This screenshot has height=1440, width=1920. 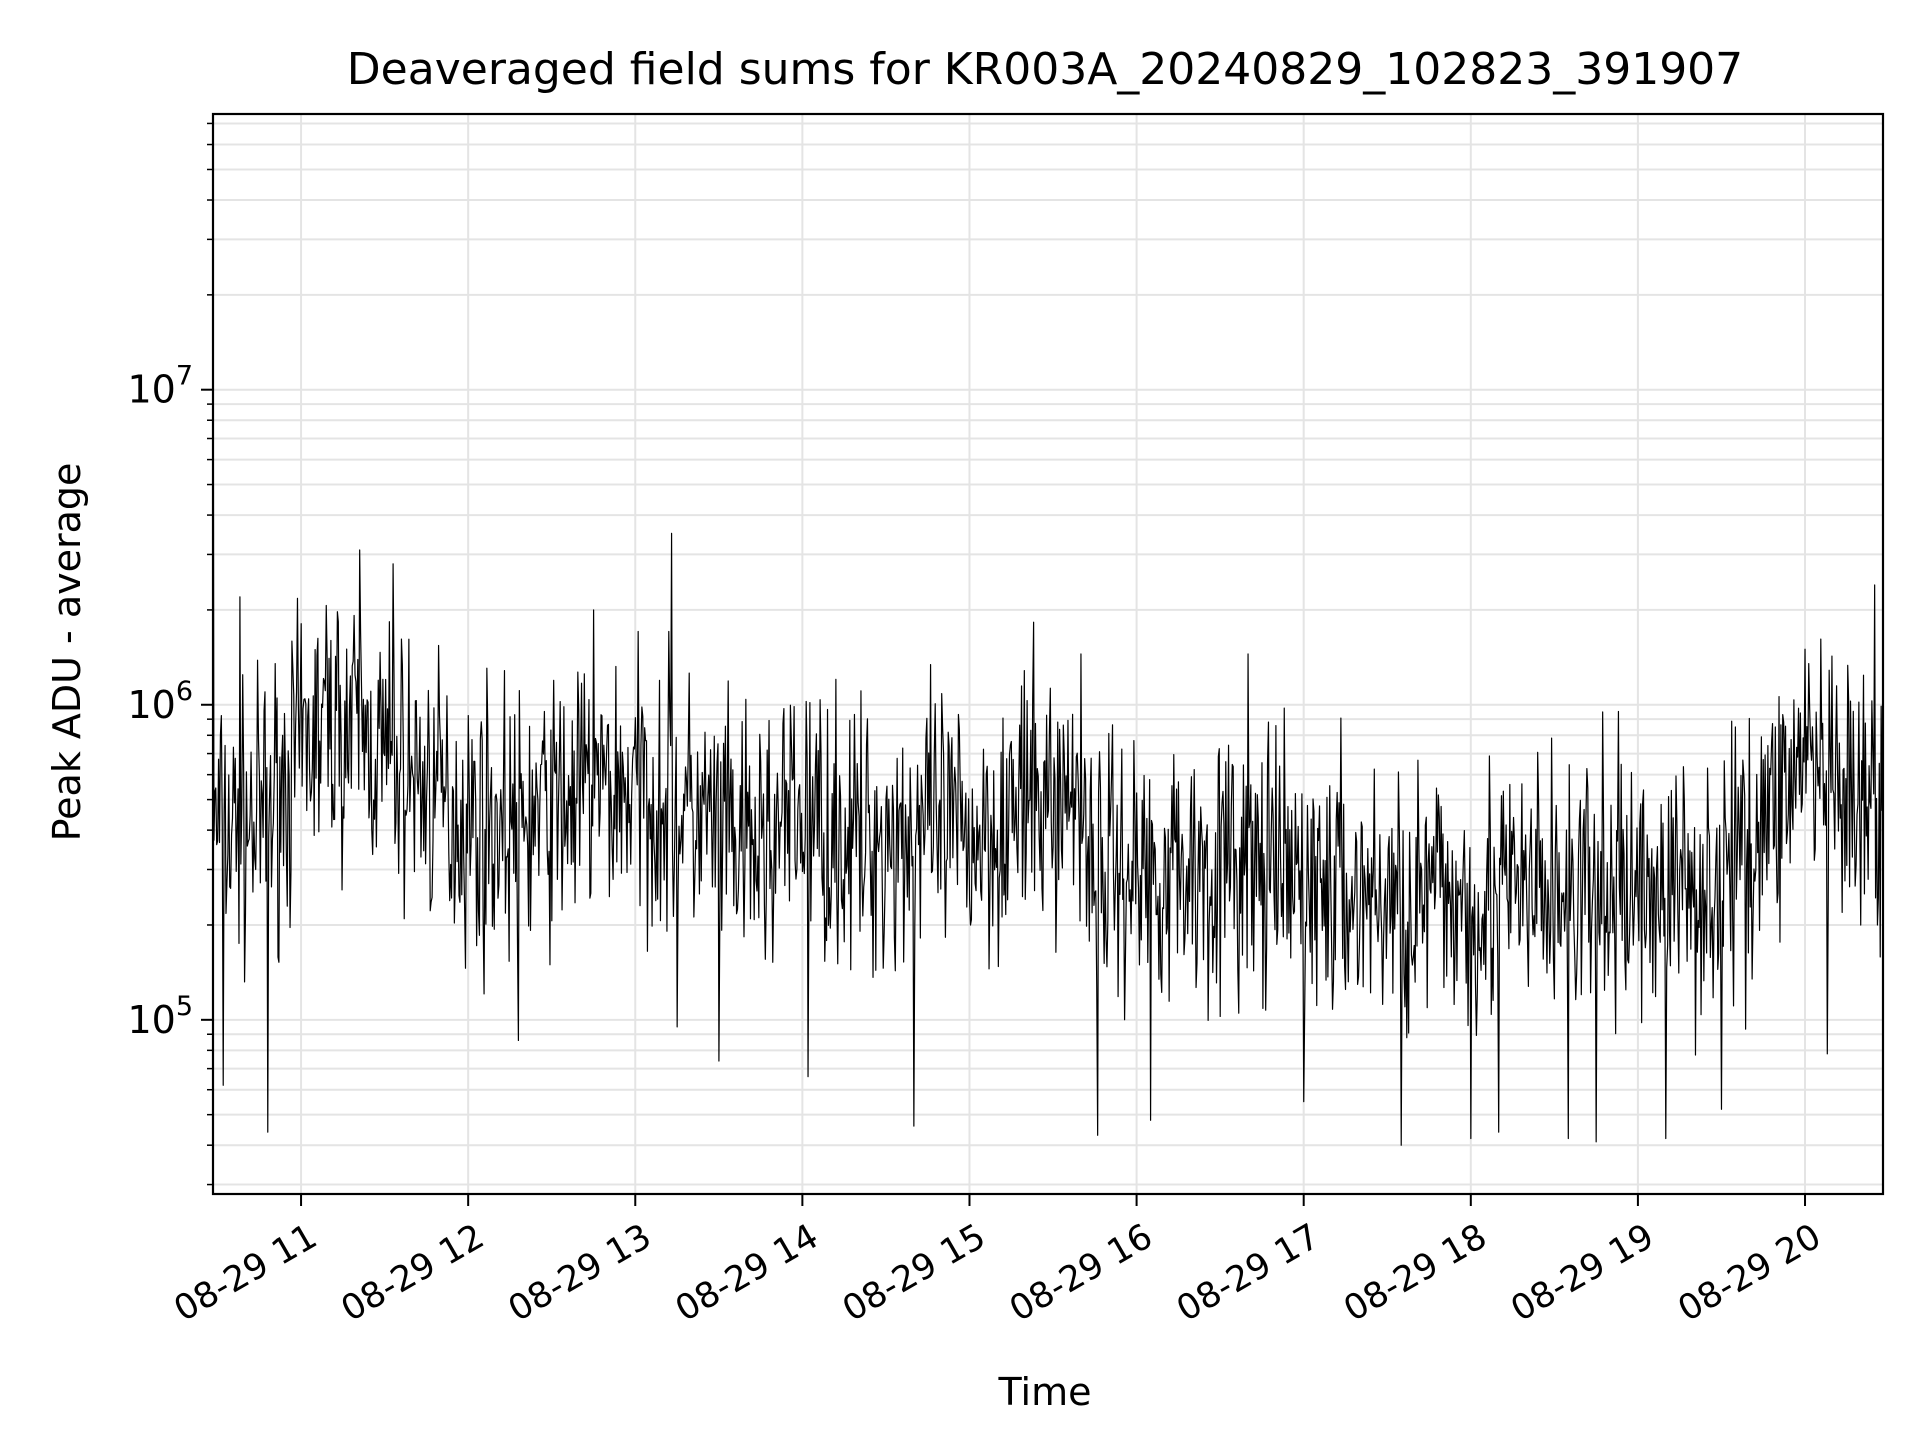 I want to click on y-tick-label: 10⁶, so click(x=160, y=701).